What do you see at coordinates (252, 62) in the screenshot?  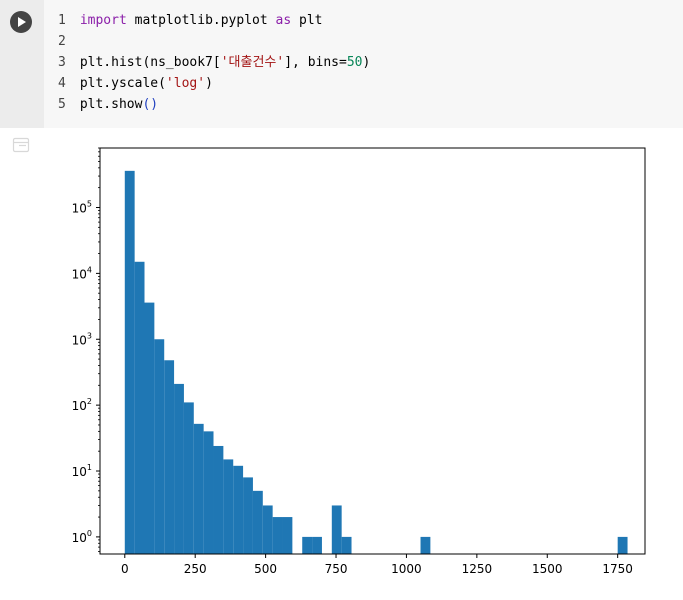 I see `code-token: '대출건수'` at bounding box center [252, 62].